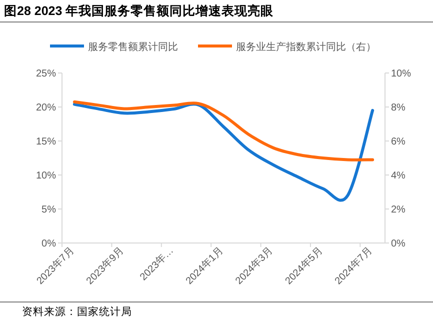 This screenshot has height=320, width=433. What do you see at coordinates (401, 74) in the screenshot?
I see `y2-tick-label: 10%` at bounding box center [401, 74].